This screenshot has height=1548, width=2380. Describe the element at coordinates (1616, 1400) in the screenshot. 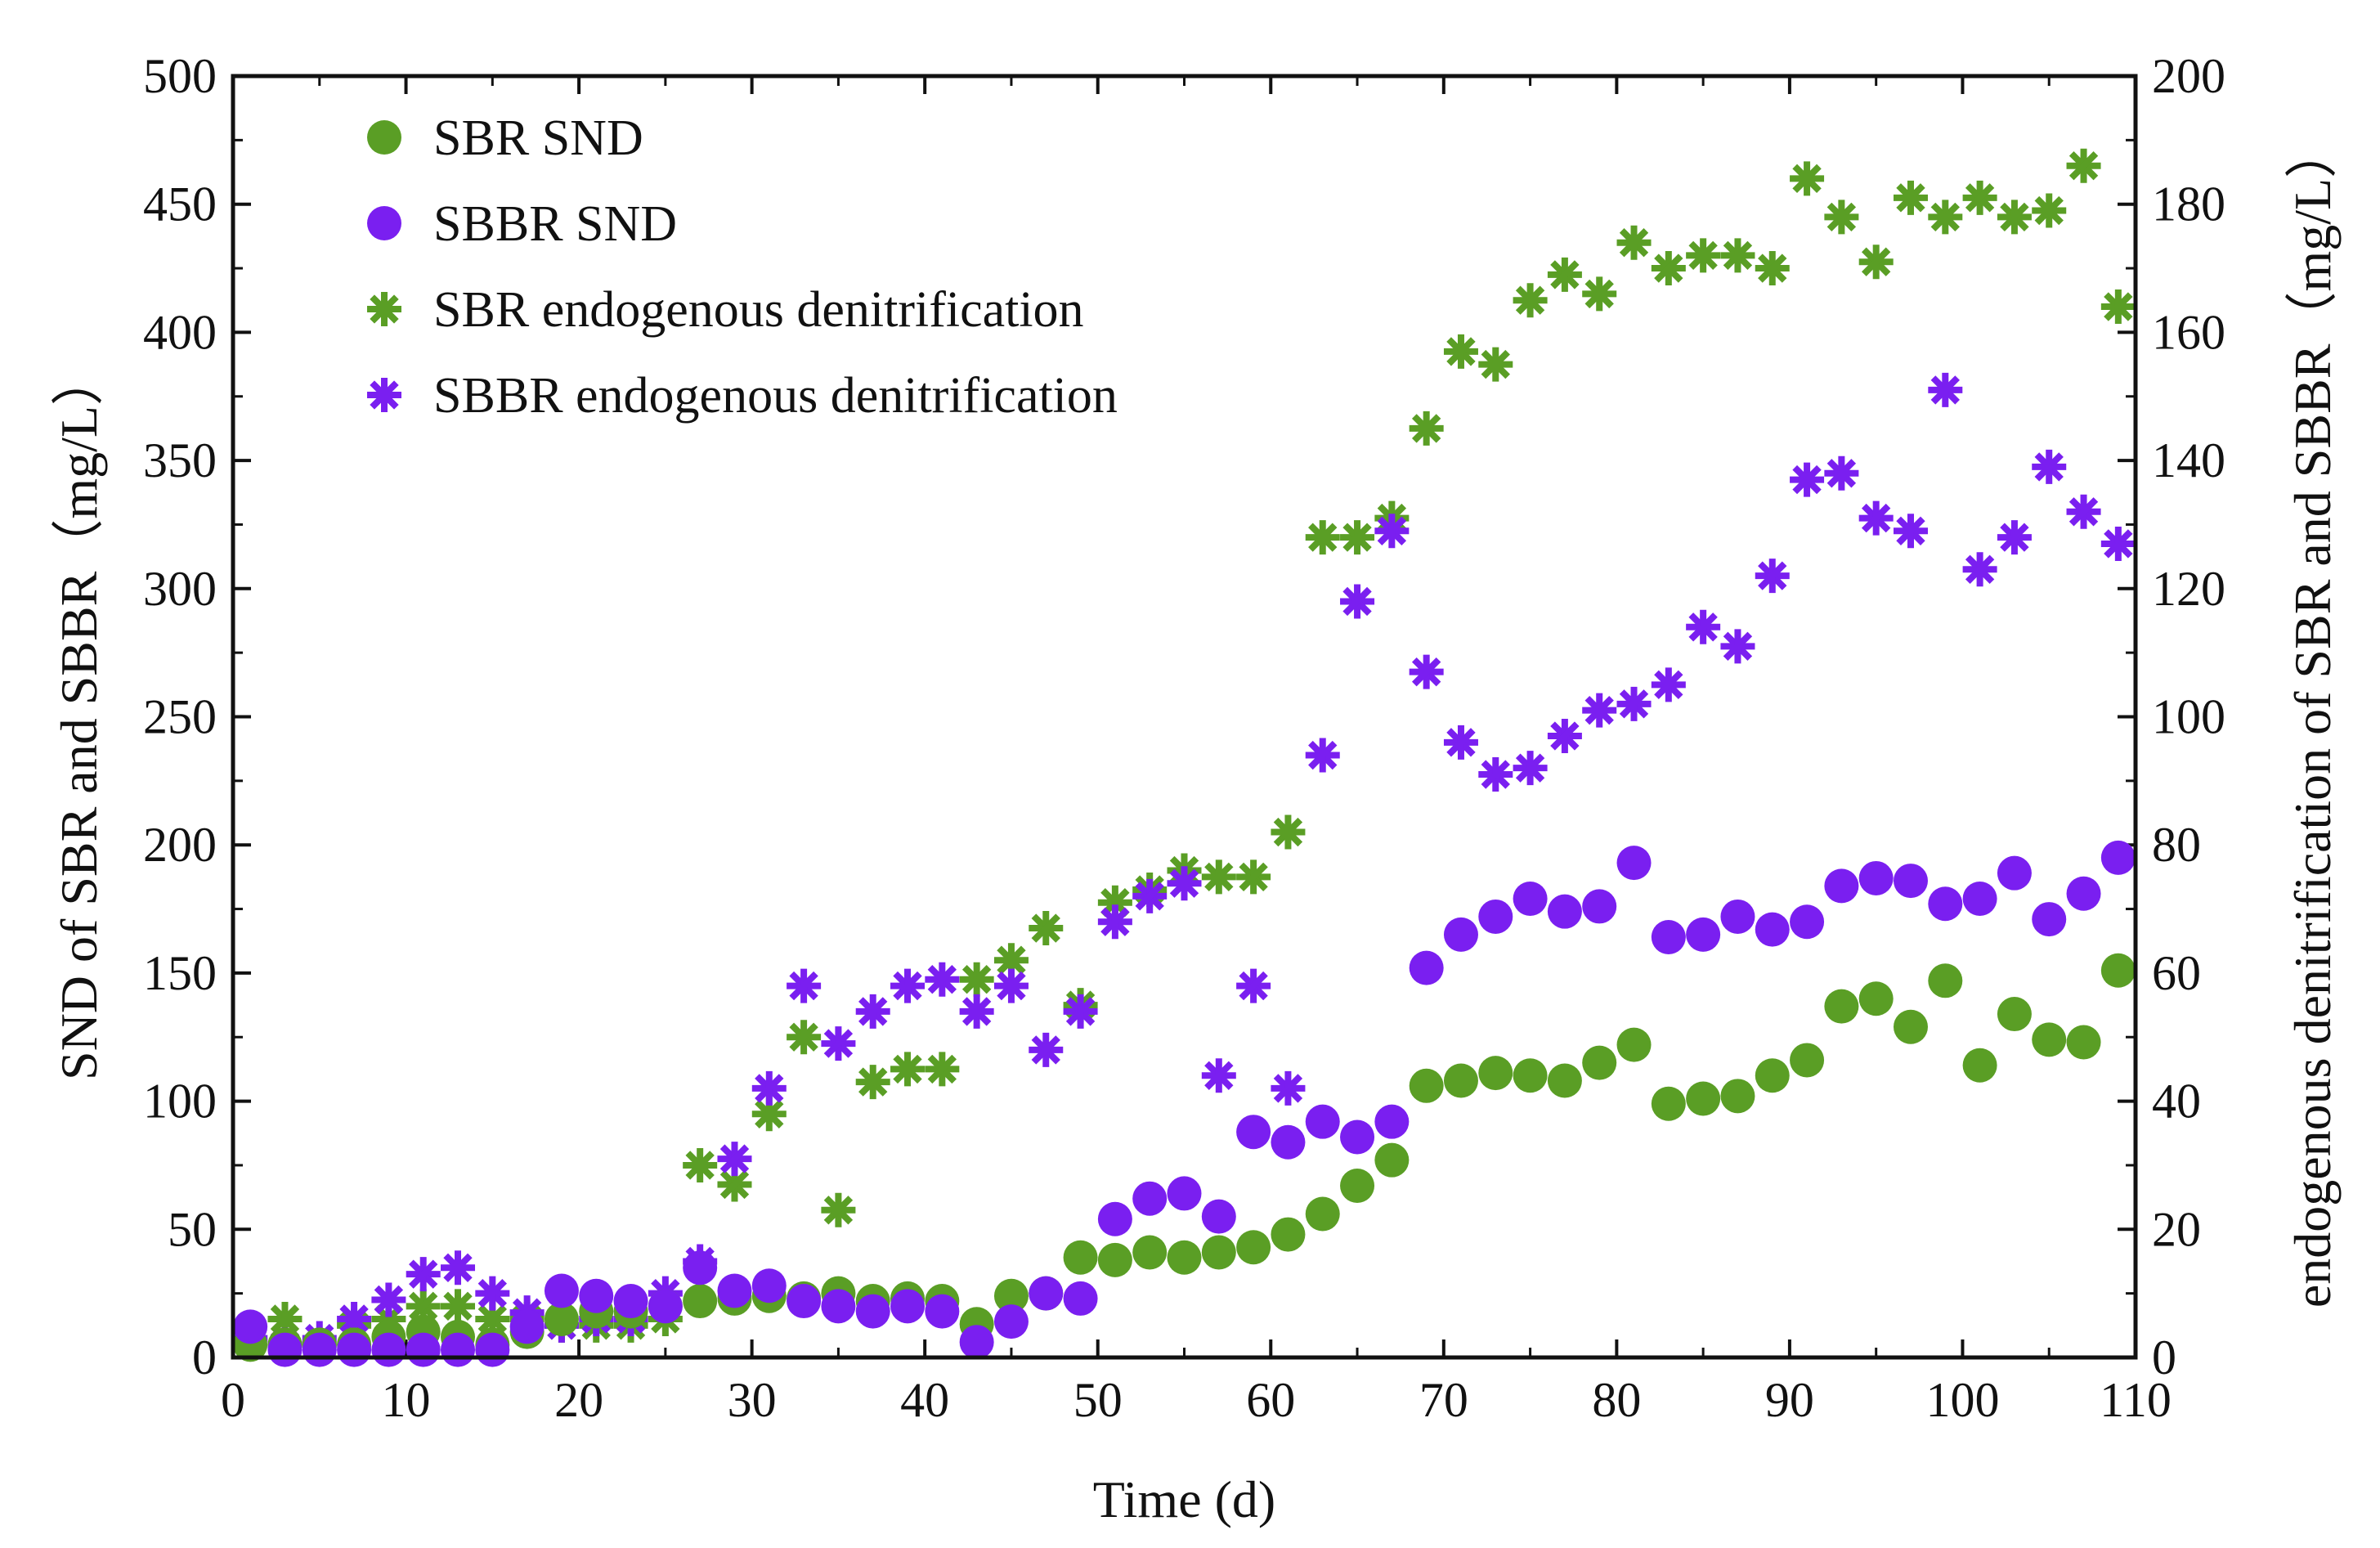

I see `x-tick-label: 80` at that location.